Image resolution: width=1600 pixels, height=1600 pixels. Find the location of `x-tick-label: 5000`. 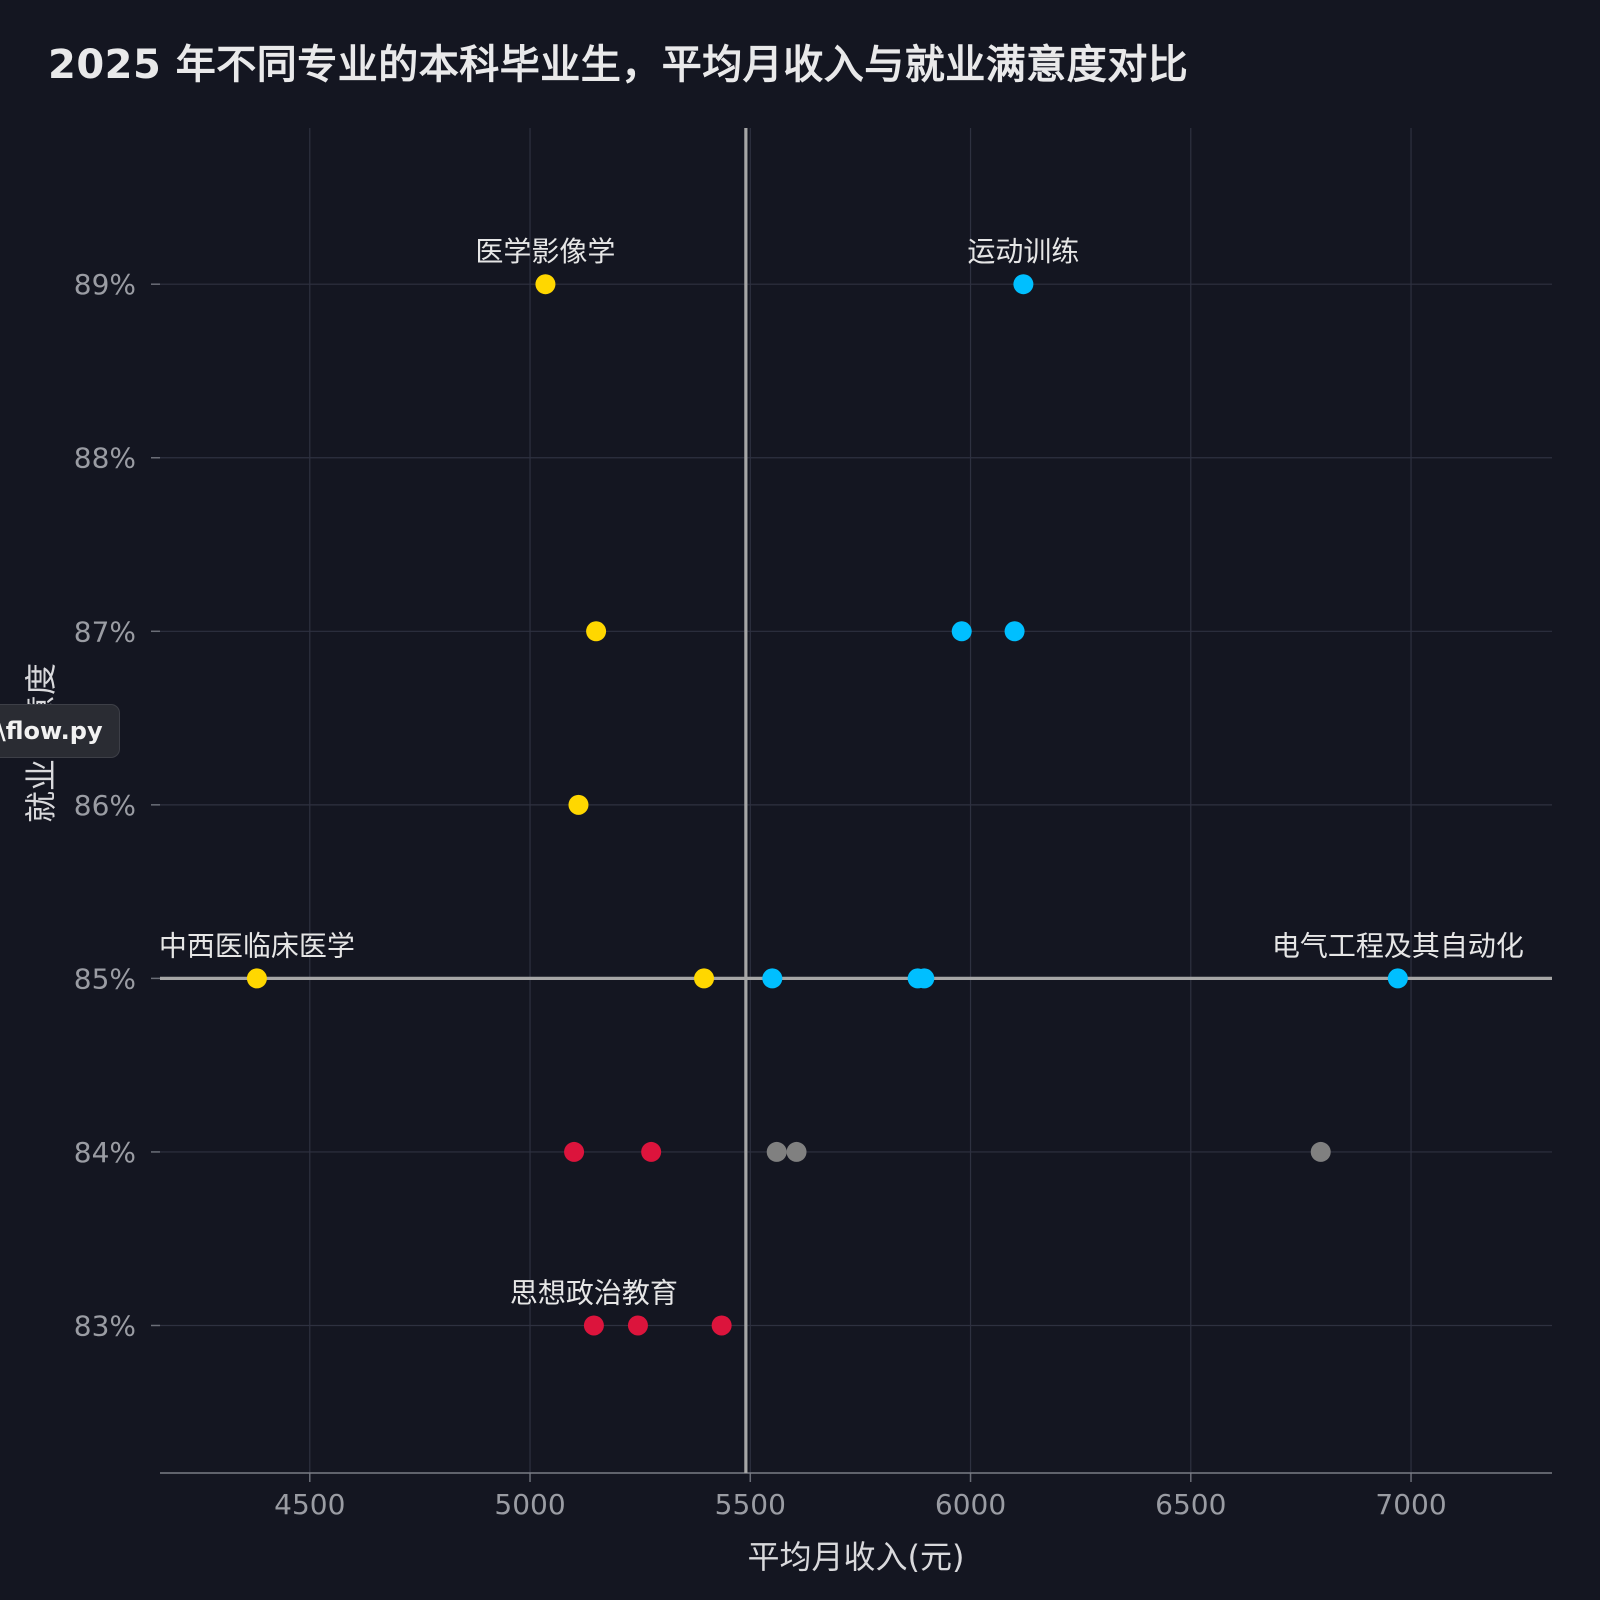

x-tick-label: 5000 is located at coordinates (529, 1504).